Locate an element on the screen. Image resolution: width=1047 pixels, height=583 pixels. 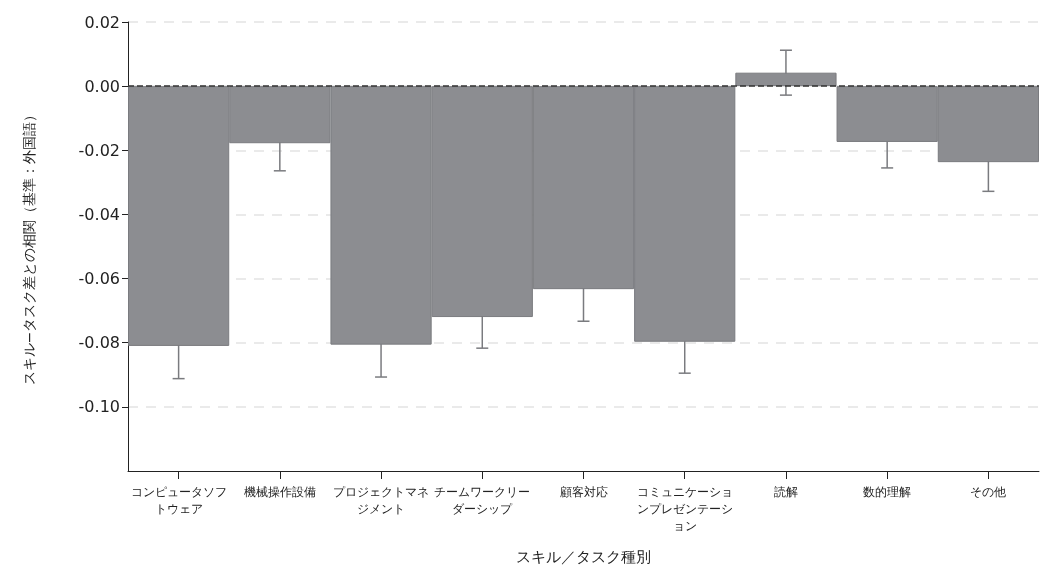
y-tick-label: -0.04 is located at coordinates (99, 214).